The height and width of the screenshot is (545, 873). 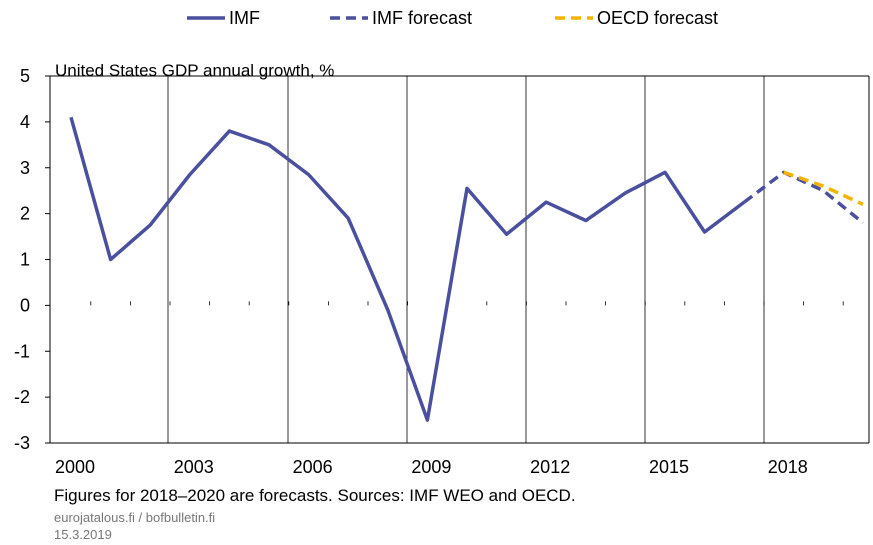 What do you see at coordinates (25, 214) in the screenshot?
I see `y-tick-label: 2` at bounding box center [25, 214].